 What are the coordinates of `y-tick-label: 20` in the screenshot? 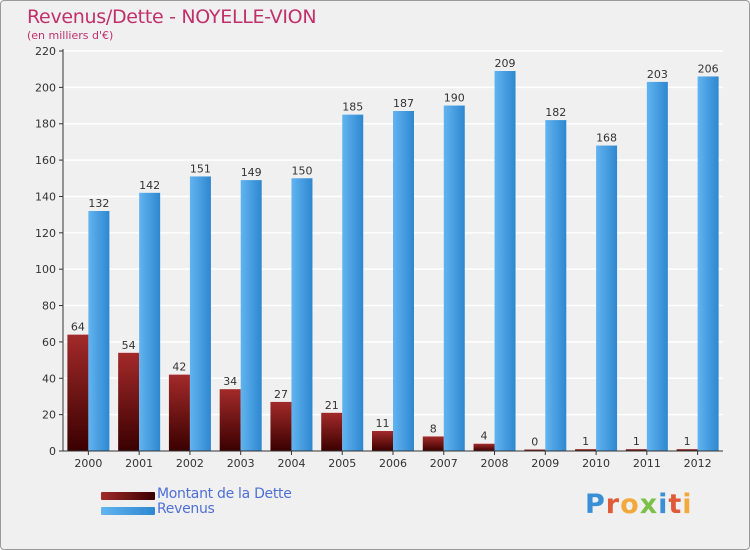 It's located at (49, 415).